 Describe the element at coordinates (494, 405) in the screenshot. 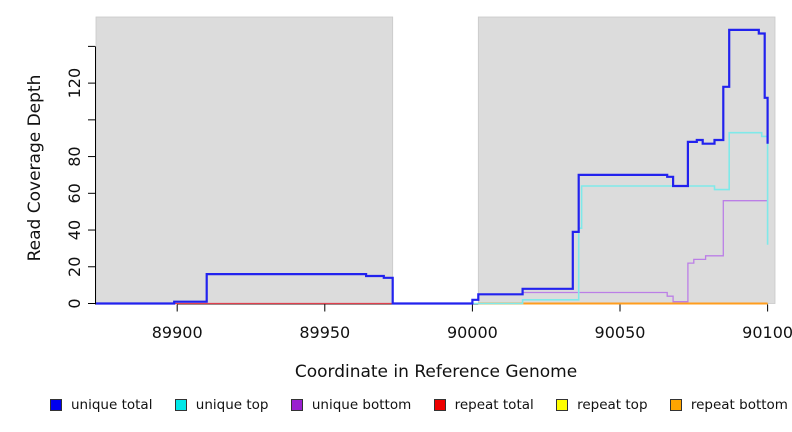

I see `legend-label: repeat total` at that location.